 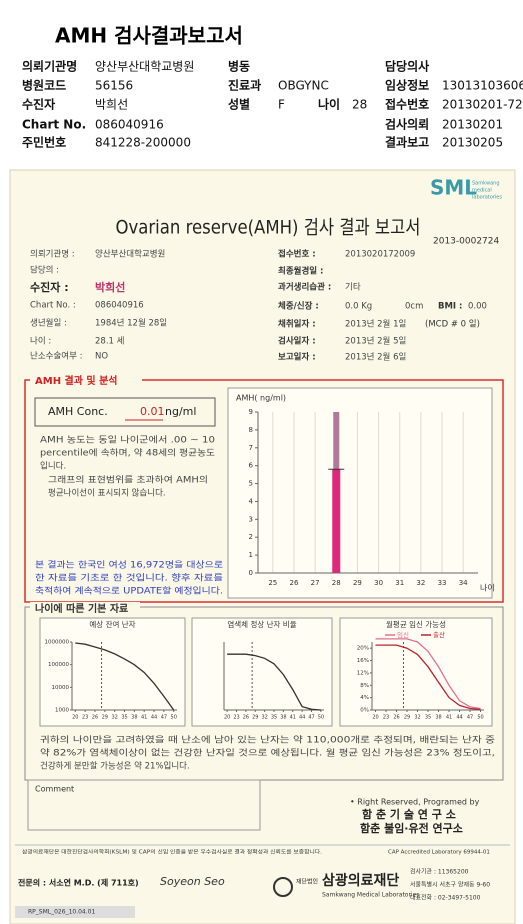 What do you see at coordinates (54, 125) in the screenshot?
I see `field-label: Chart No.` at bounding box center [54, 125].